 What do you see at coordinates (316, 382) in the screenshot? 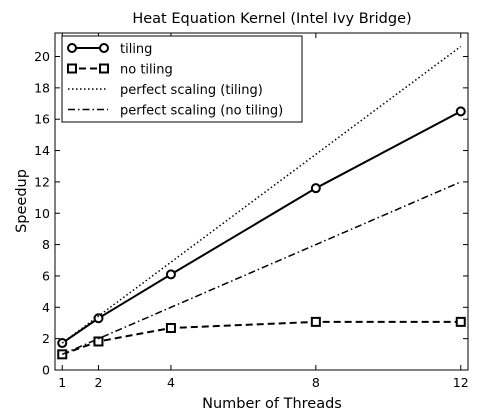
I see `x-tick-label: 8` at bounding box center [316, 382].